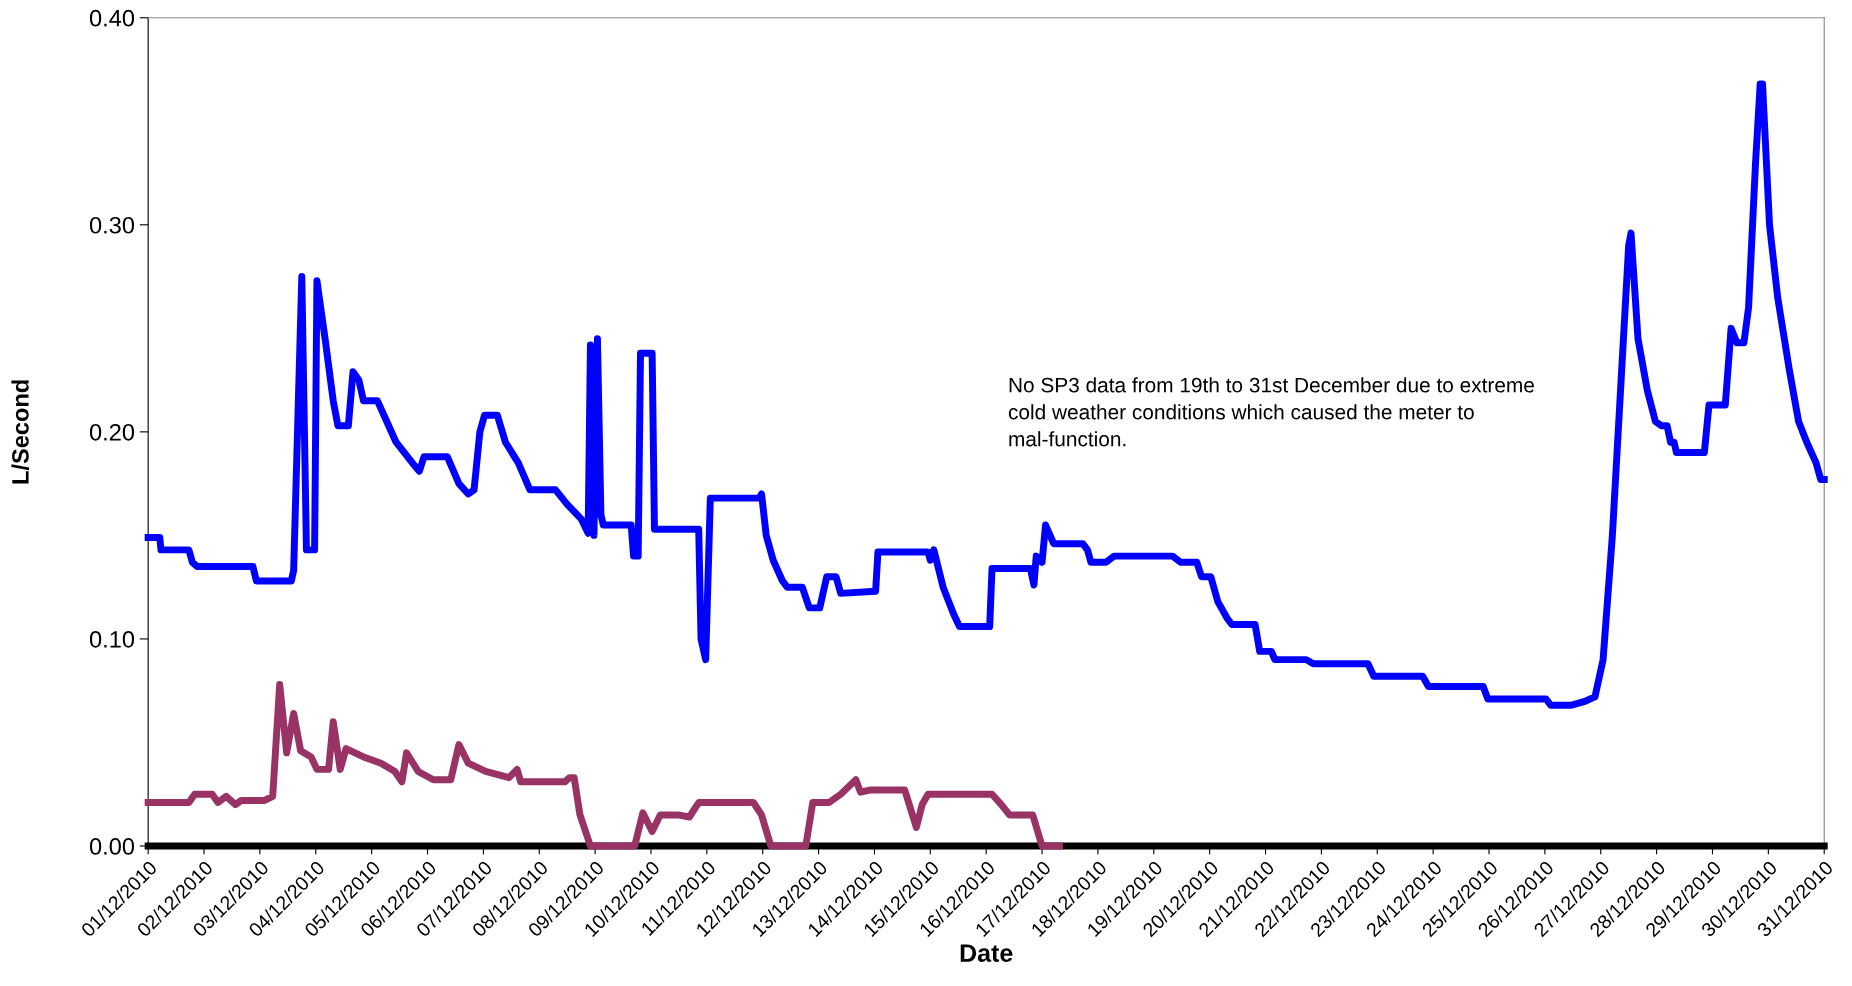 The image size is (1852, 986). I want to click on annotation: No SP3 data from 19th to 31st December due to extreme cold weather conditions which caused the meter to mal-function., so click(1271, 412).